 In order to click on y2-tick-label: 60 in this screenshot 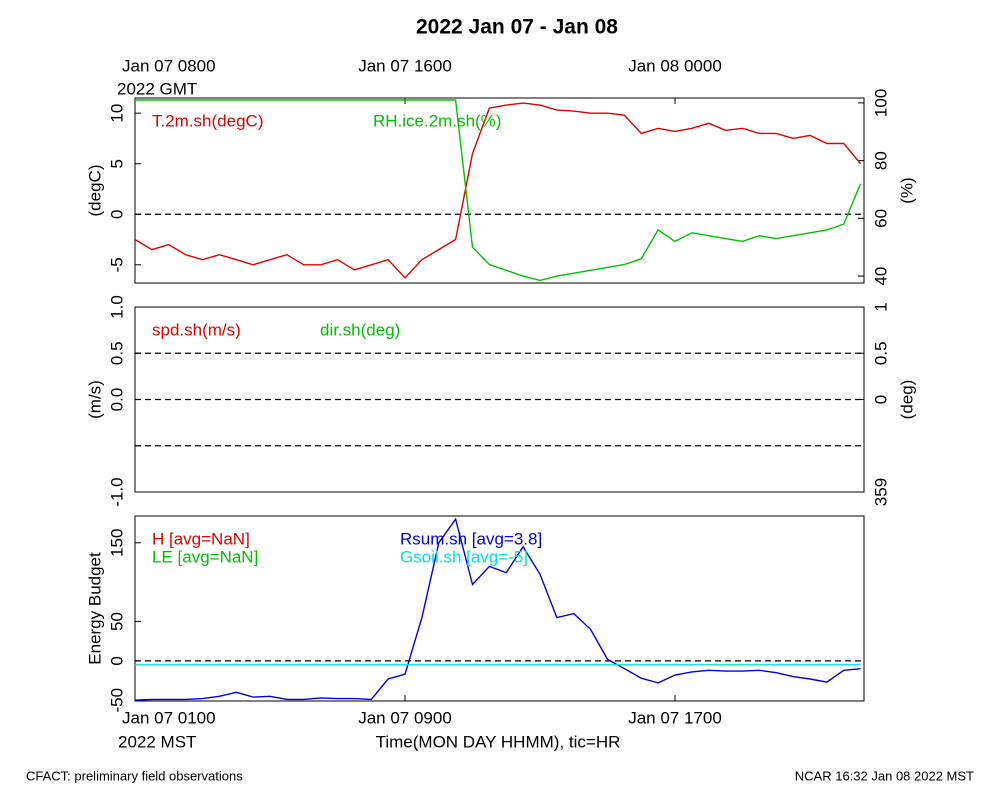, I will do `click(880, 218)`.